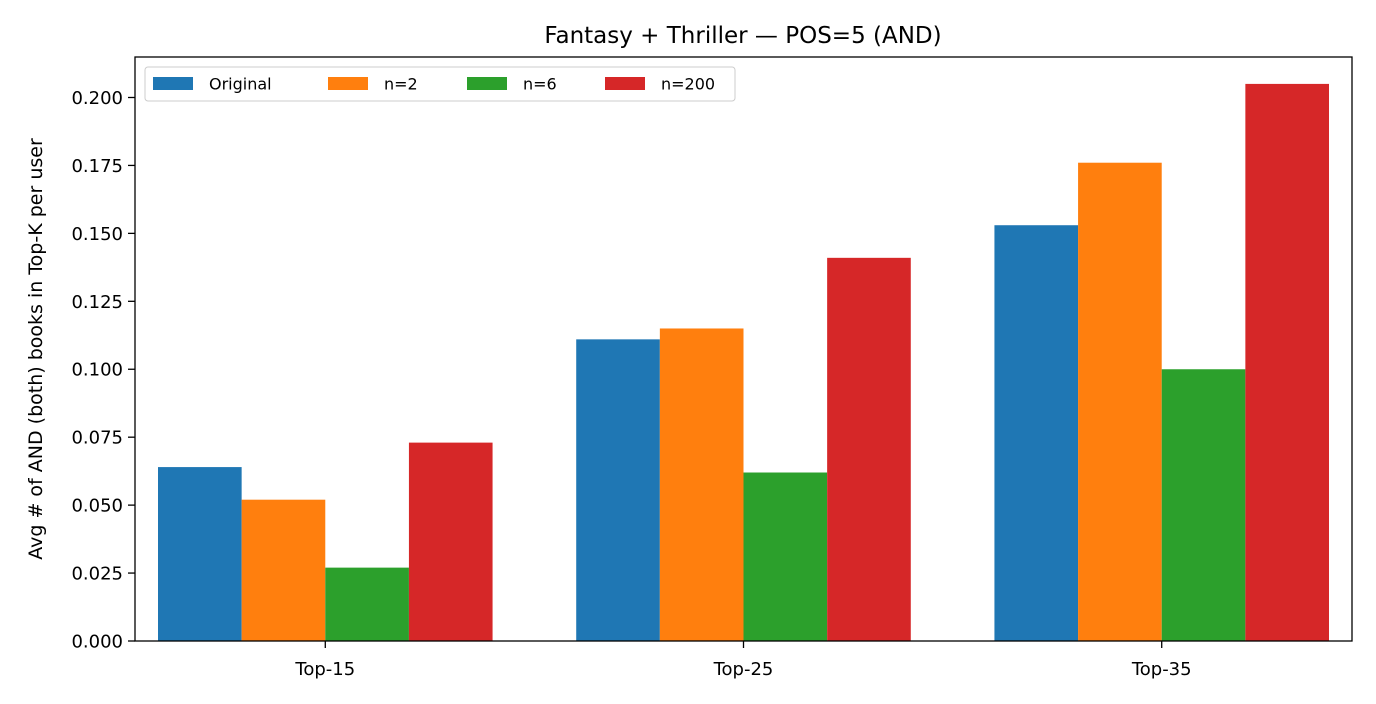 Image resolution: width=1376 pixels, height=704 pixels. I want to click on y-tick-label: 0.000, so click(97, 642).